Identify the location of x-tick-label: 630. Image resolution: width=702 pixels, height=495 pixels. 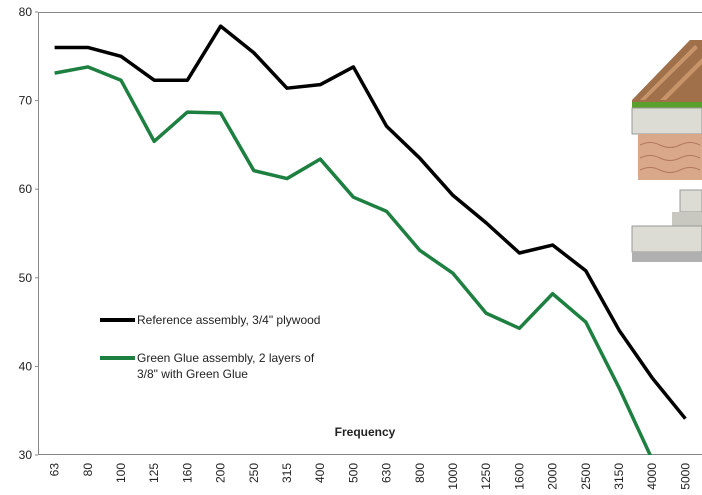
(387, 473).